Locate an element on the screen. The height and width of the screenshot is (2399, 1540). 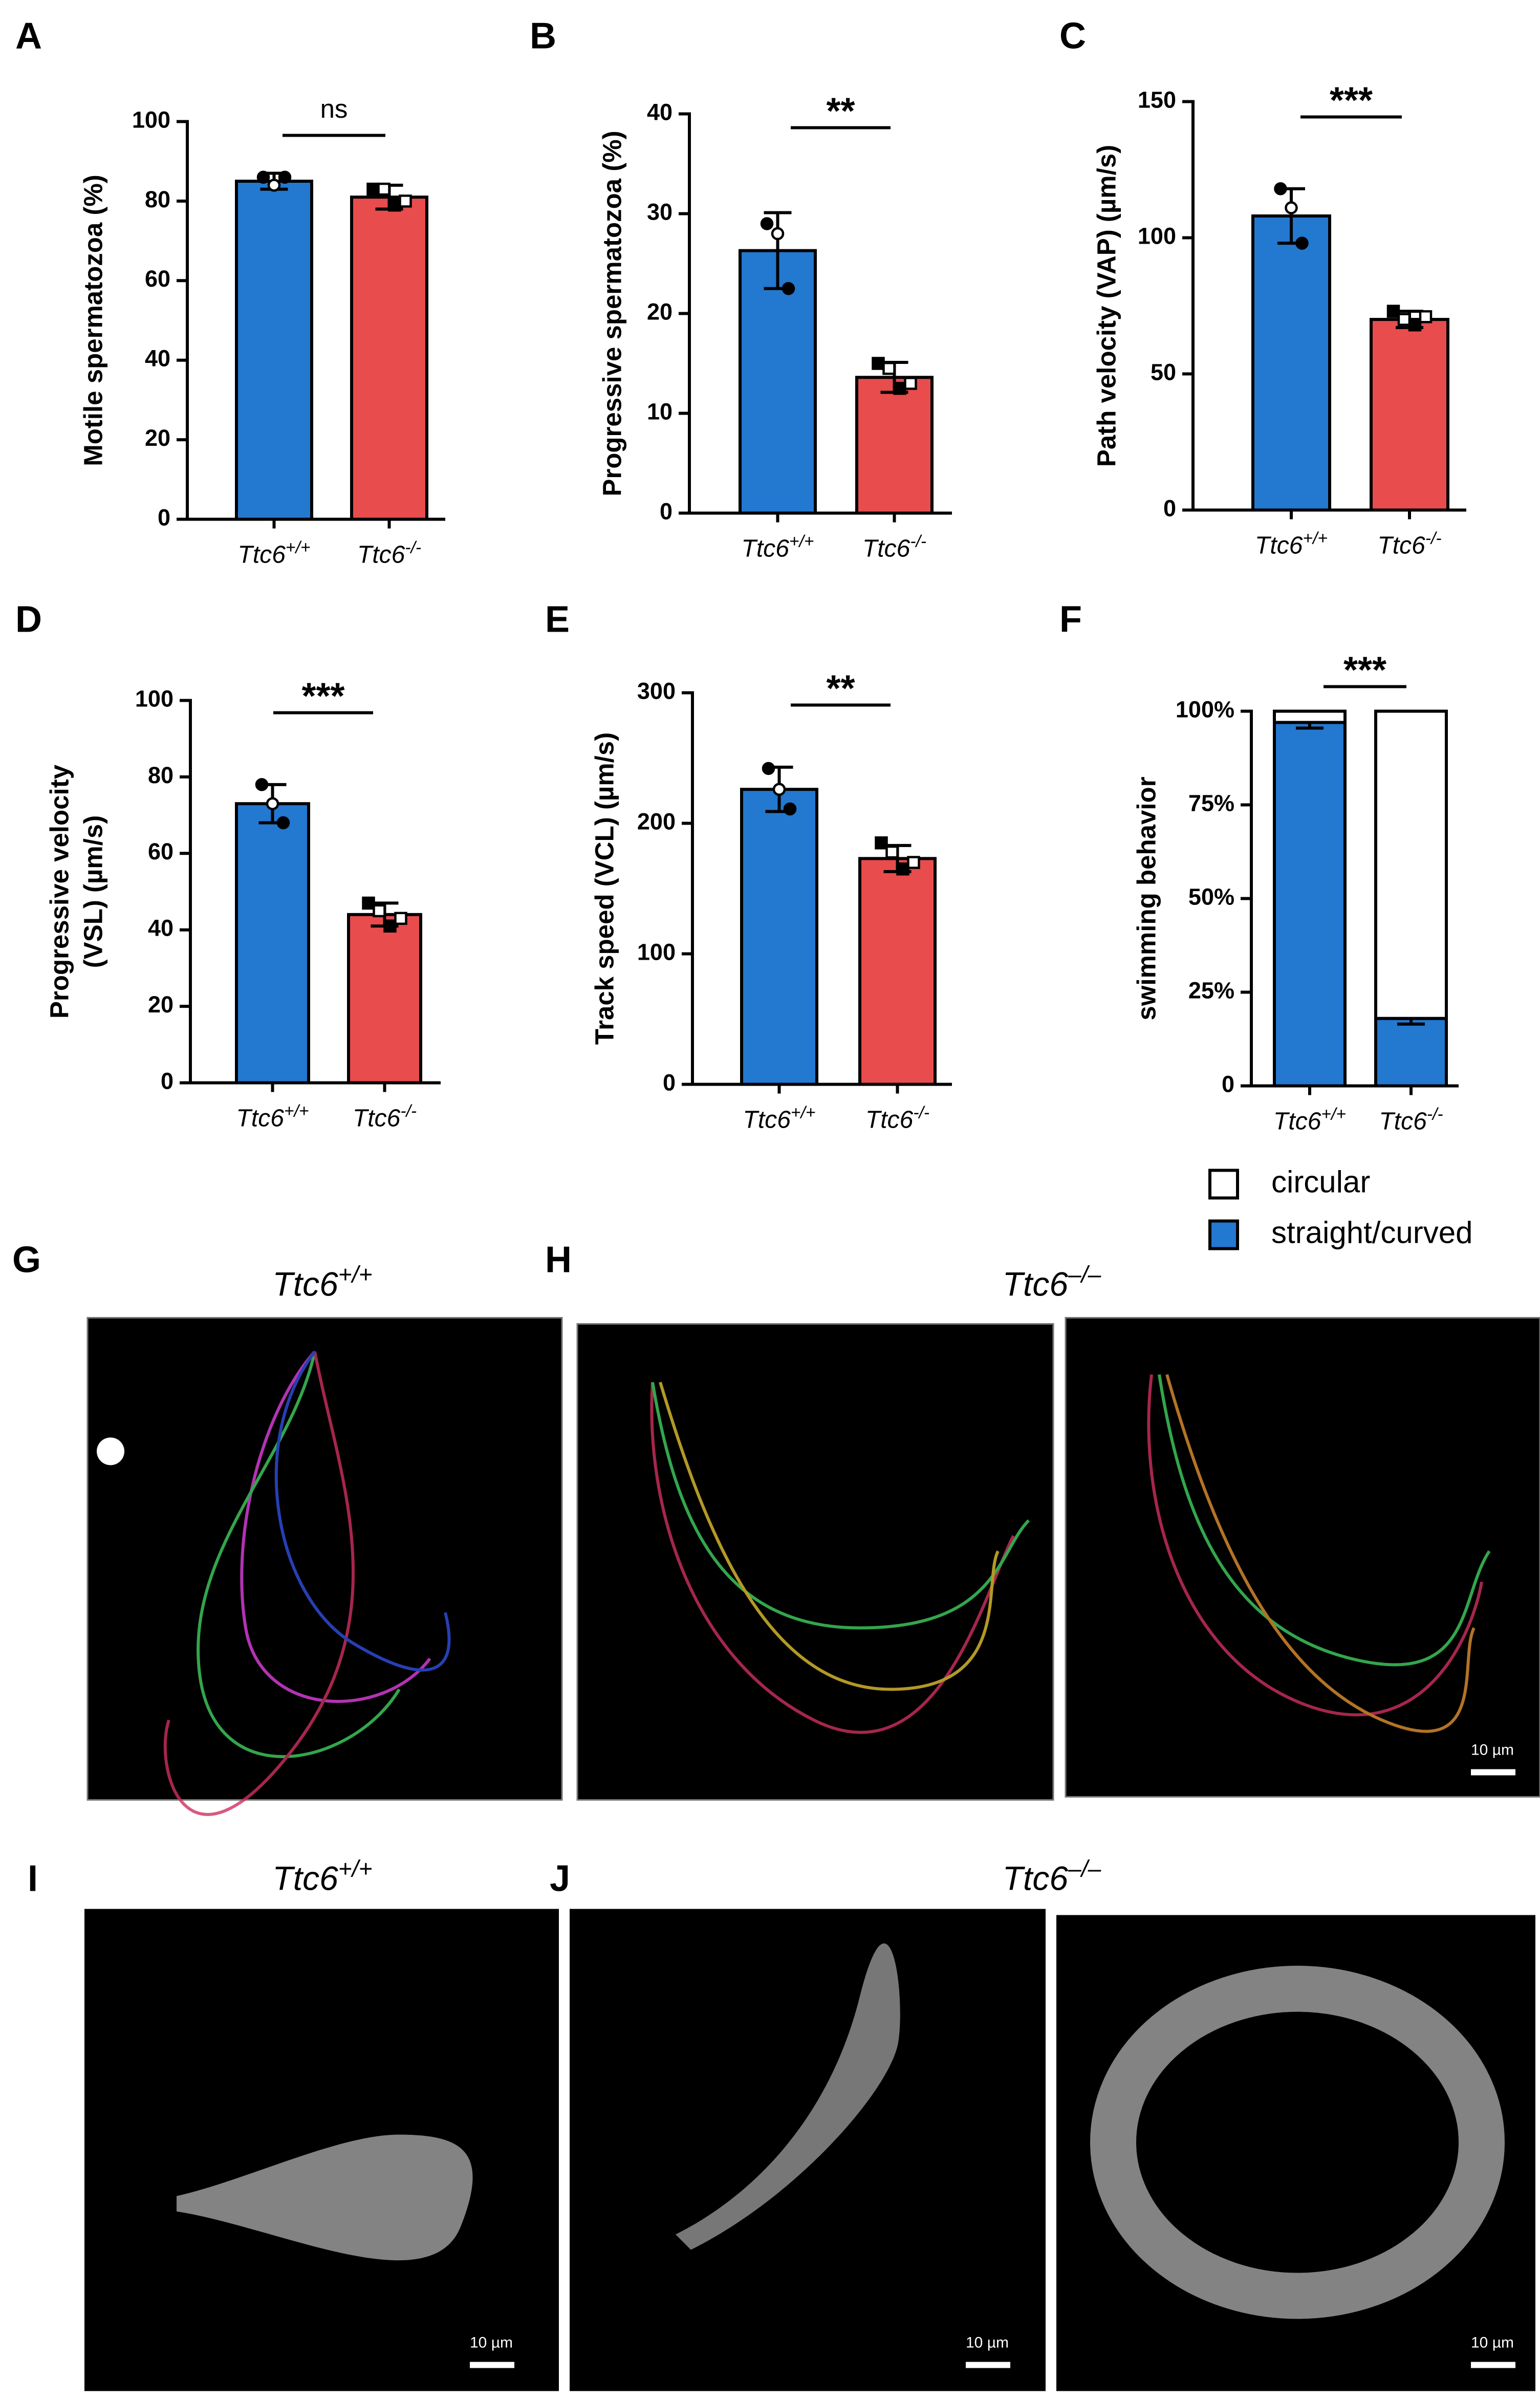
panel-letter: A is located at coordinates (28, 36).